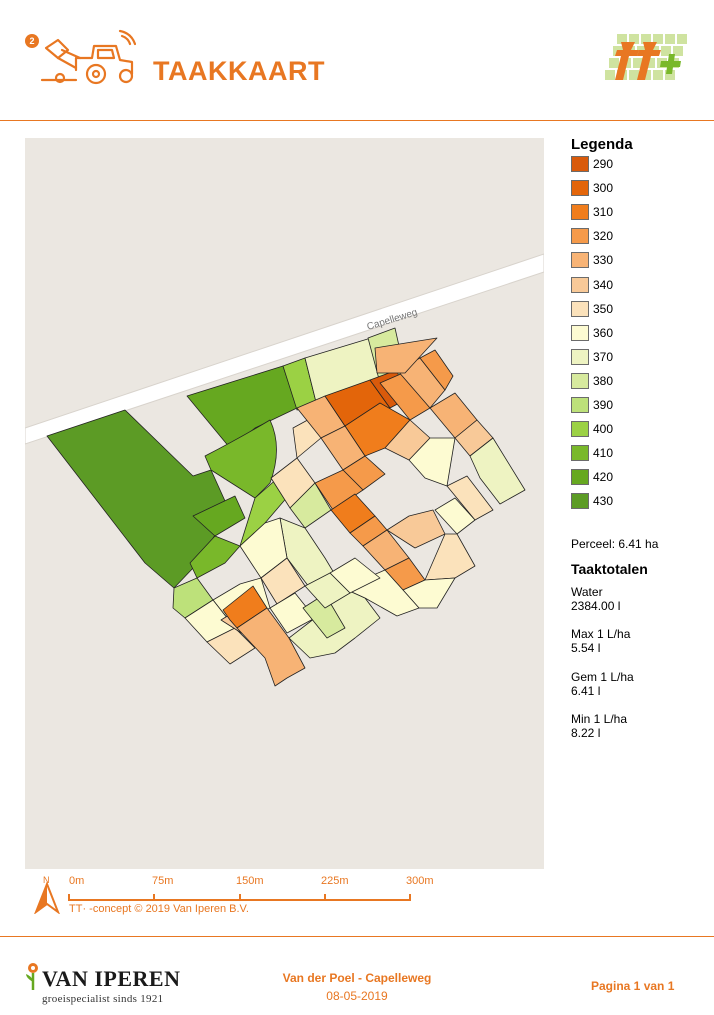 Image resolution: width=714 pixels, height=1015 pixels. What do you see at coordinates (602, 677) in the screenshot?
I see `taaktotaal-label: Gem 1 L/ha` at bounding box center [602, 677].